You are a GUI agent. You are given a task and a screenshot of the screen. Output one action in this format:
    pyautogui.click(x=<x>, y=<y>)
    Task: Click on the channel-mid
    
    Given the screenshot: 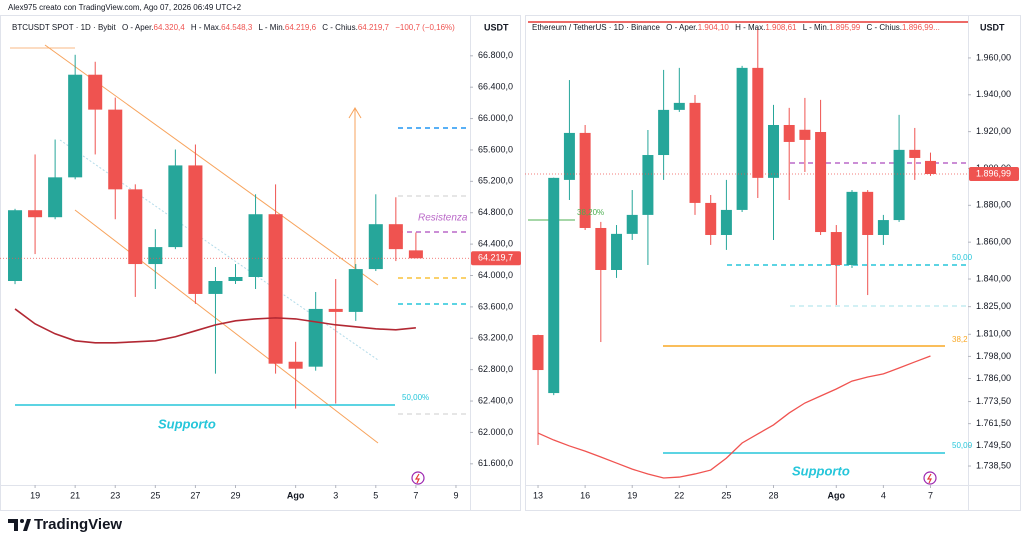 What is the action you would take?
    pyautogui.click(x=219, y=250)
    